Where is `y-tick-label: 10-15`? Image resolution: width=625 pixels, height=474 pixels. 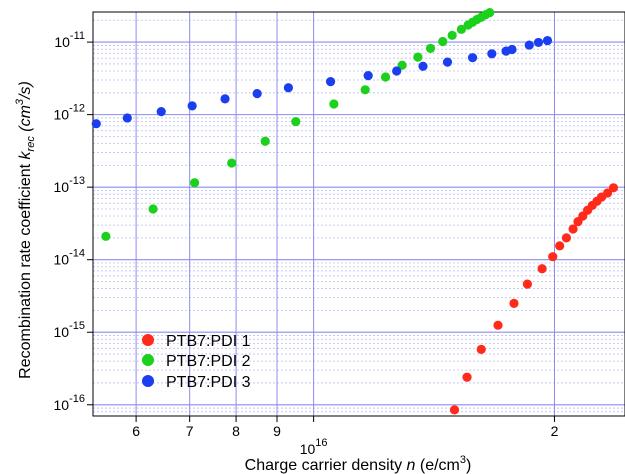 y-tick-label: 10-15 is located at coordinates (69, 330).